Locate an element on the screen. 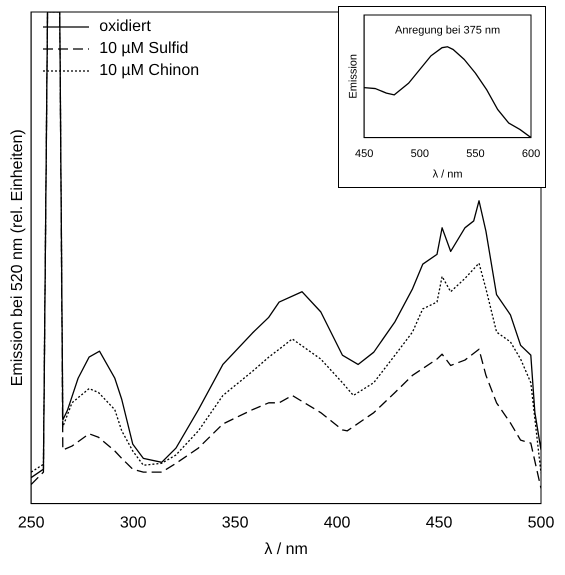 This screenshot has height=575, width=565. x-tick-label: 400 is located at coordinates (337, 523).